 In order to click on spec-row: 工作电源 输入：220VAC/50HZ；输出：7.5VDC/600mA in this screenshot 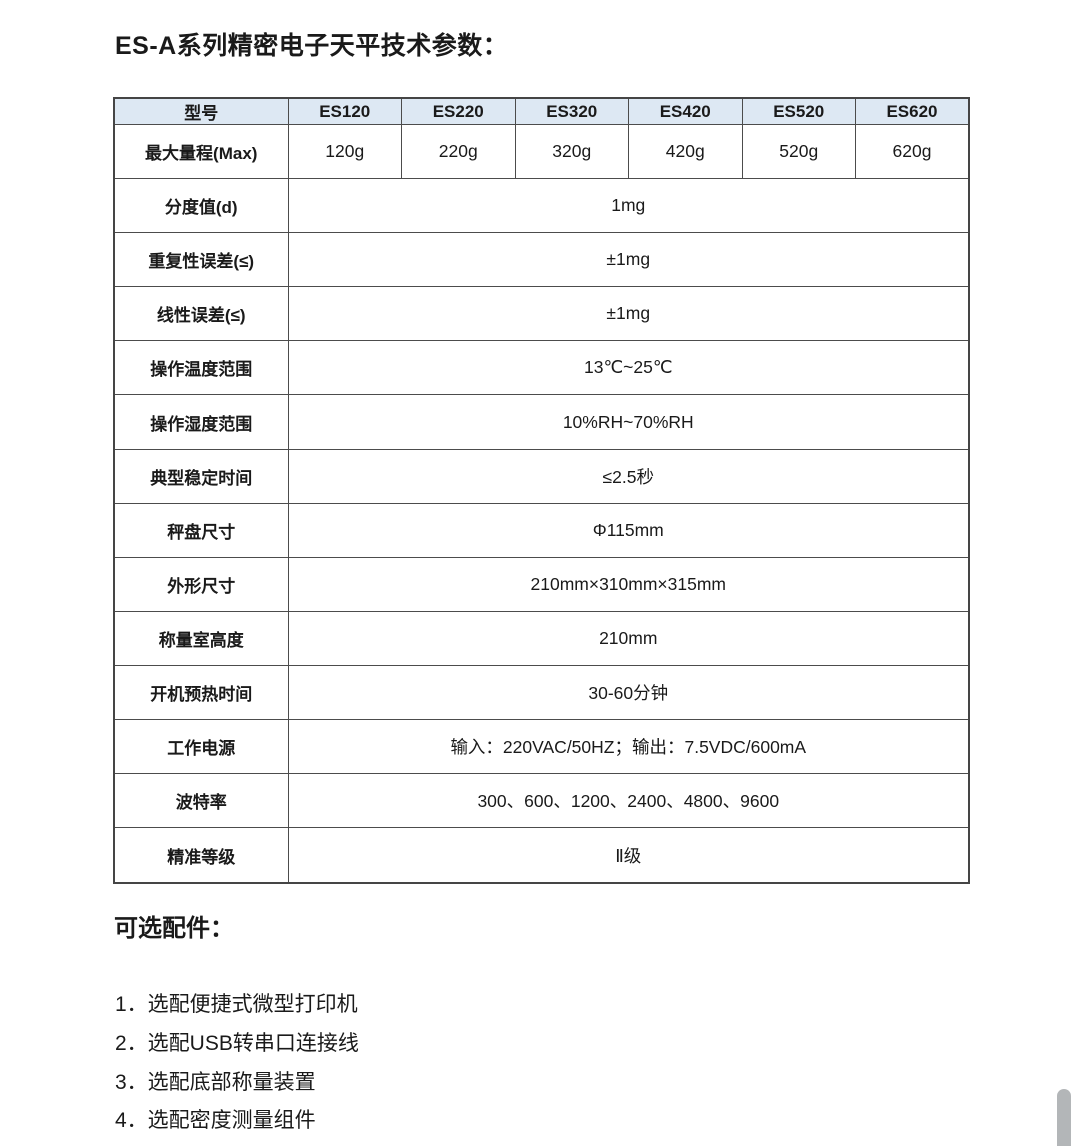, I will do `click(541, 747)`.